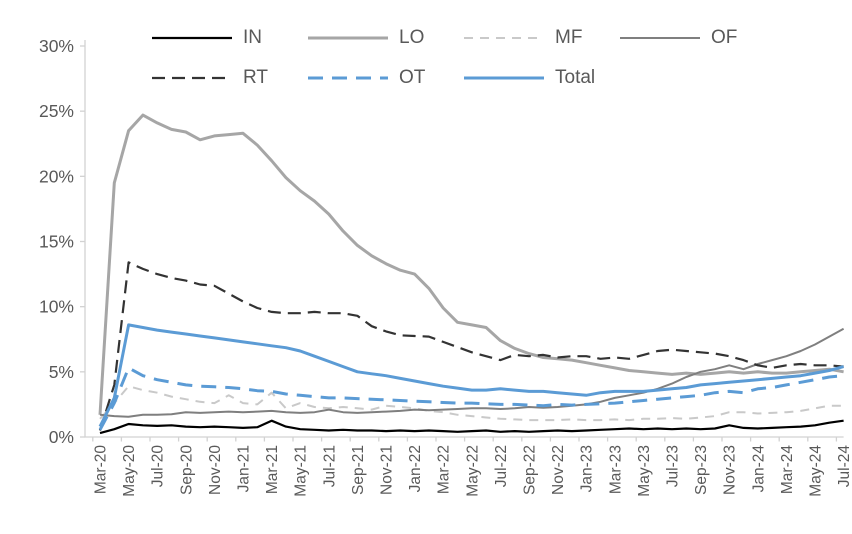 Image resolution: width=852 pixels, height=534 pixels. Describe the element at coordinates (56, 111) in the screenshot. I see `y-axis-tick-label: 25%` at that location.